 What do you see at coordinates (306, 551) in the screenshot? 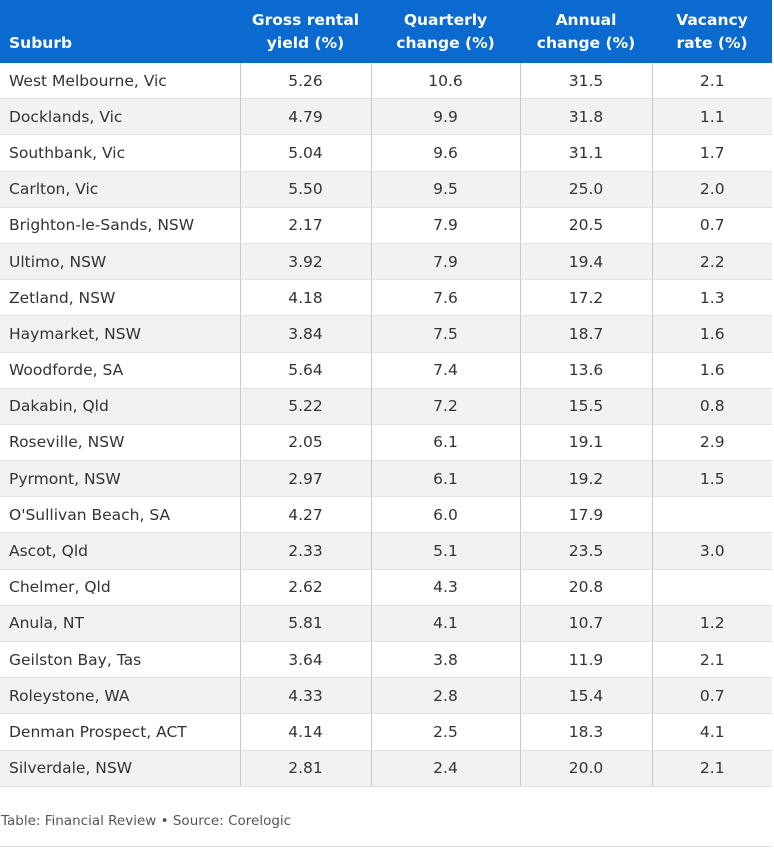
I see `gross-rental-yield-cell: 2.33` at bounding box center [306, 551].